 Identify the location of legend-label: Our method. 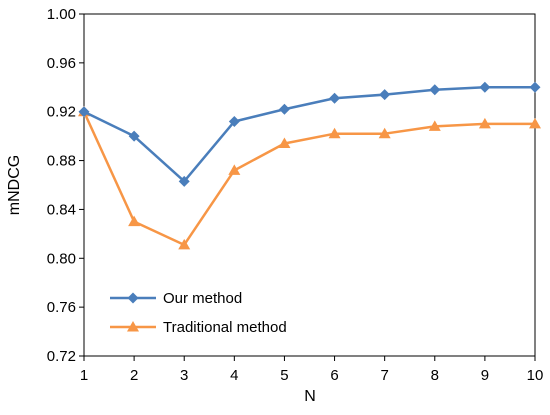
(202, 298).